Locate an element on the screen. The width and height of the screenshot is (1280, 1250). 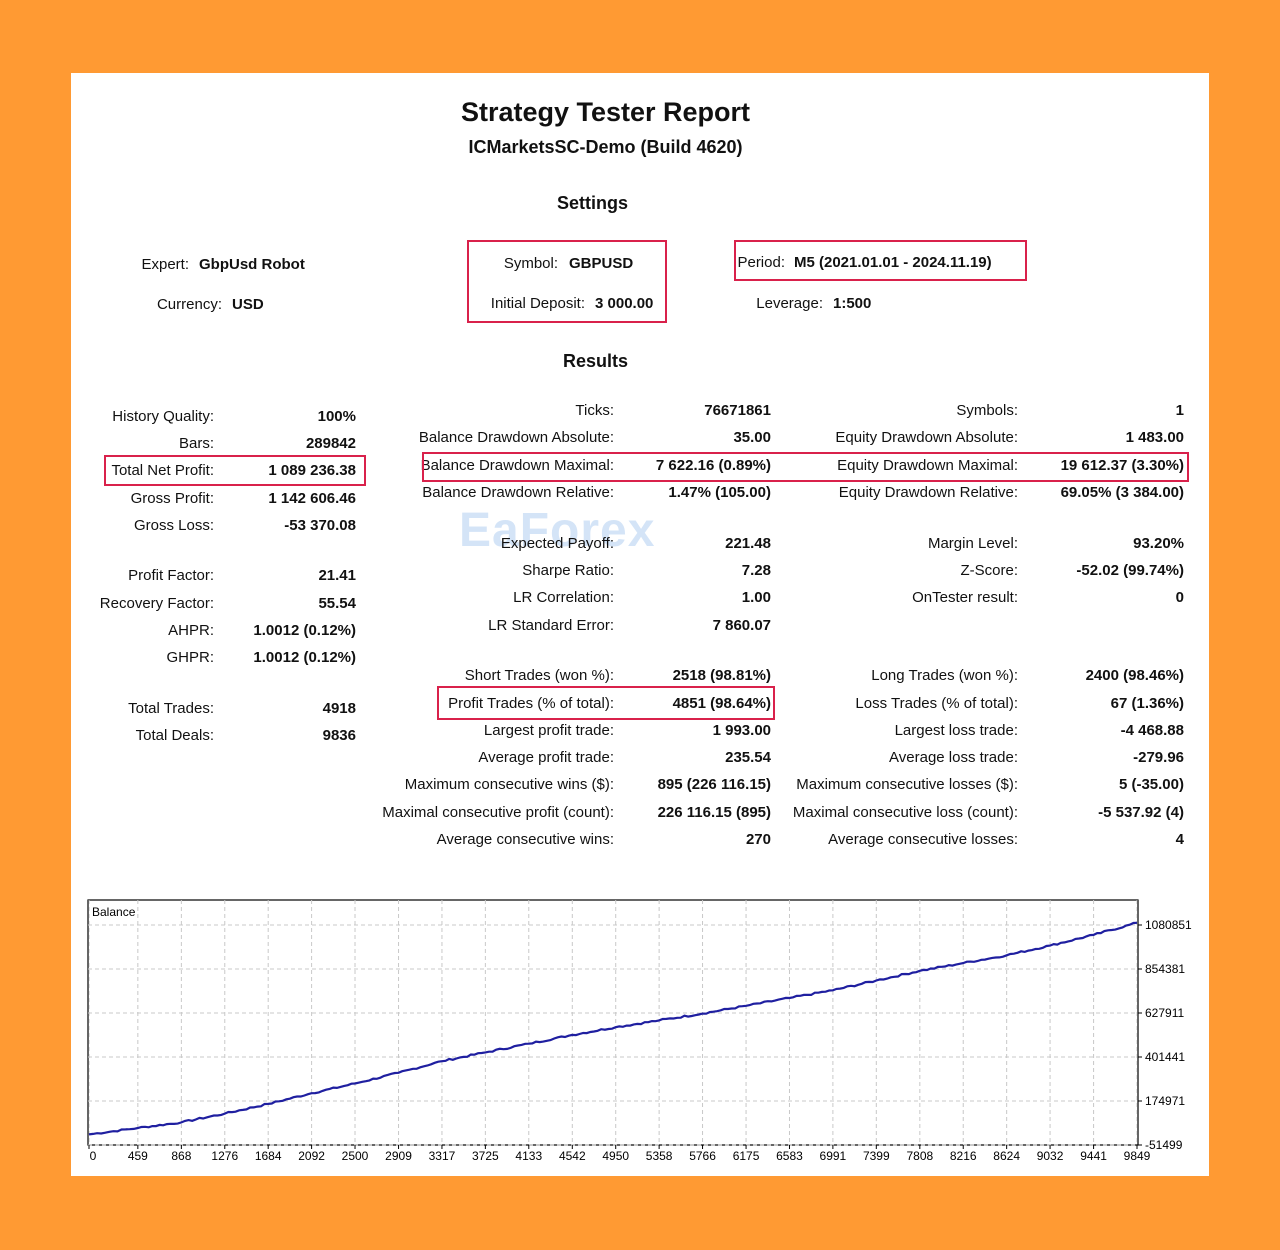
chart-title: Balance is located at coordinates (114, 912).